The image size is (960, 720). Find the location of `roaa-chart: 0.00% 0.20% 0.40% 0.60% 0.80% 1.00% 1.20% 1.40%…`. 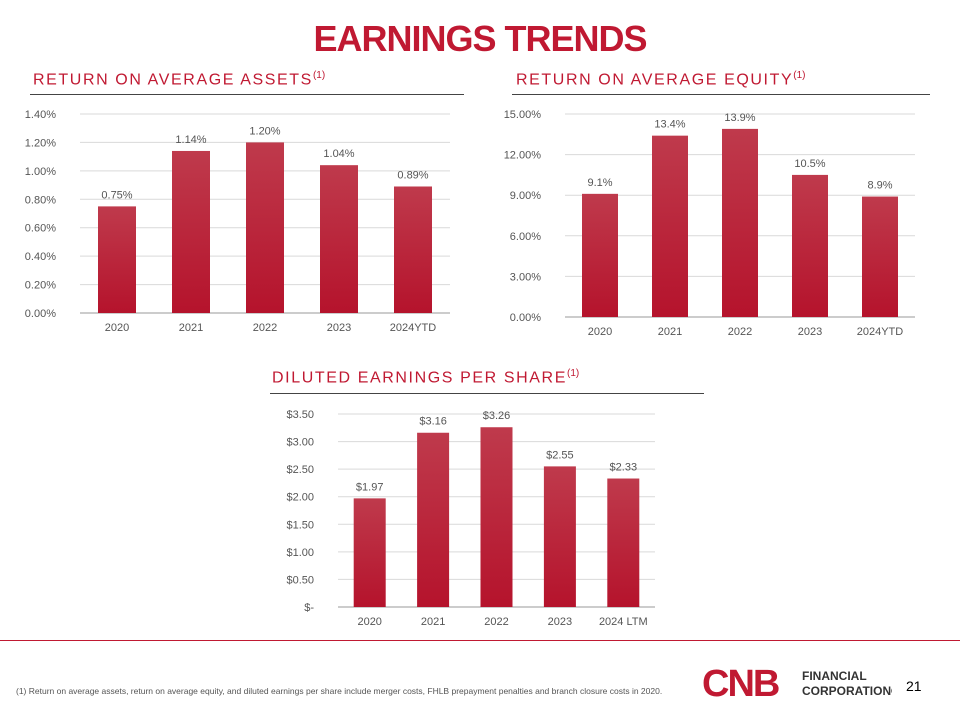

roaa-chart: 0.00% 0.20% 0.40% 0.60% 0.80% 1.00% 1.20% 1.40%… is located at coordinates (237, 221).